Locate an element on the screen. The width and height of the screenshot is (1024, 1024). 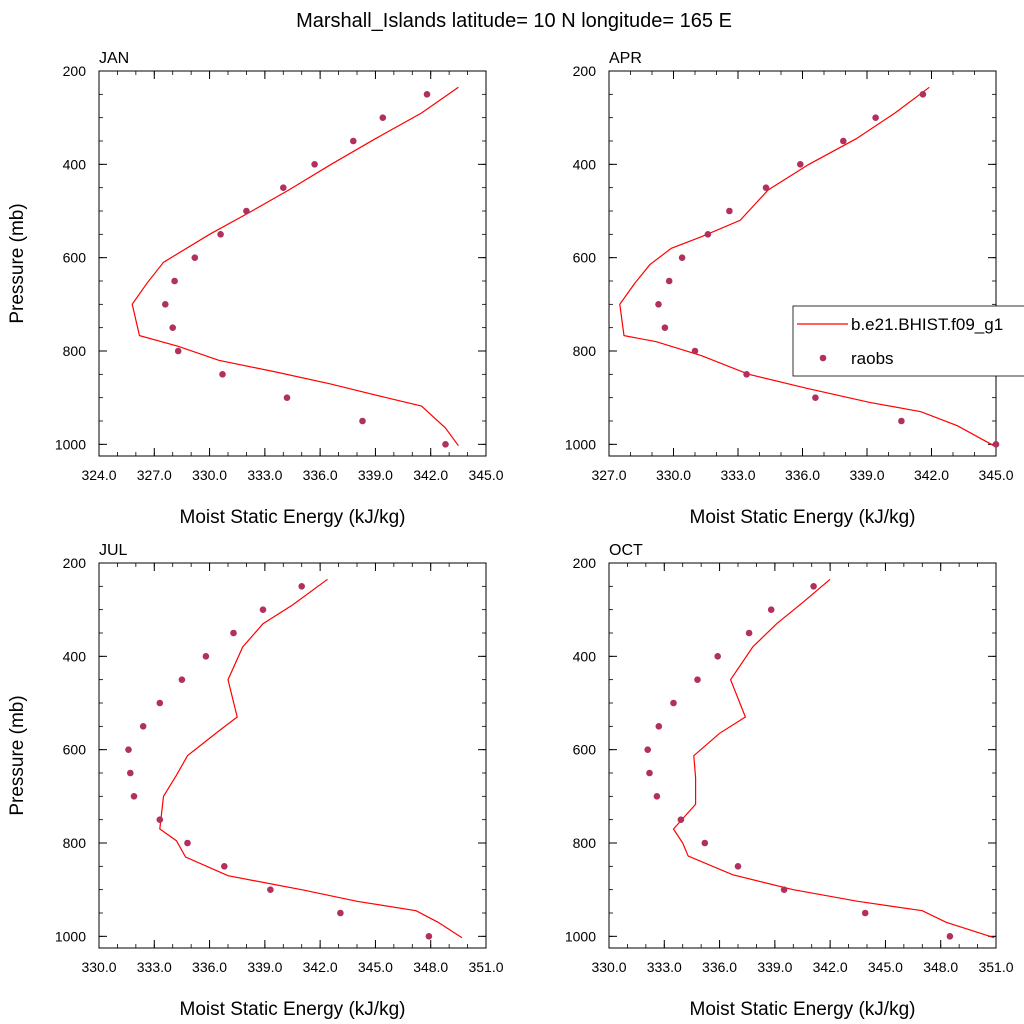
legend-marker-label: raobs is located at coordinates (872, 358).